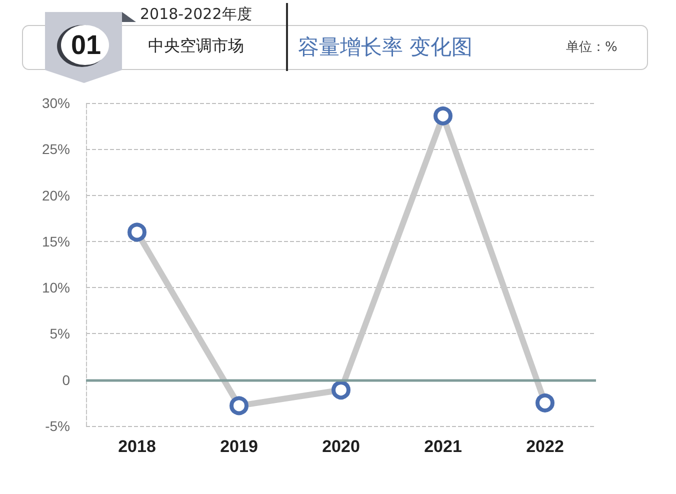 The image size is (676, 494). What do you see at coordinates (196, 46) in the screenshot?
I see `chart-subtitle: 中央空调市场` at bounding box center [196, 46].